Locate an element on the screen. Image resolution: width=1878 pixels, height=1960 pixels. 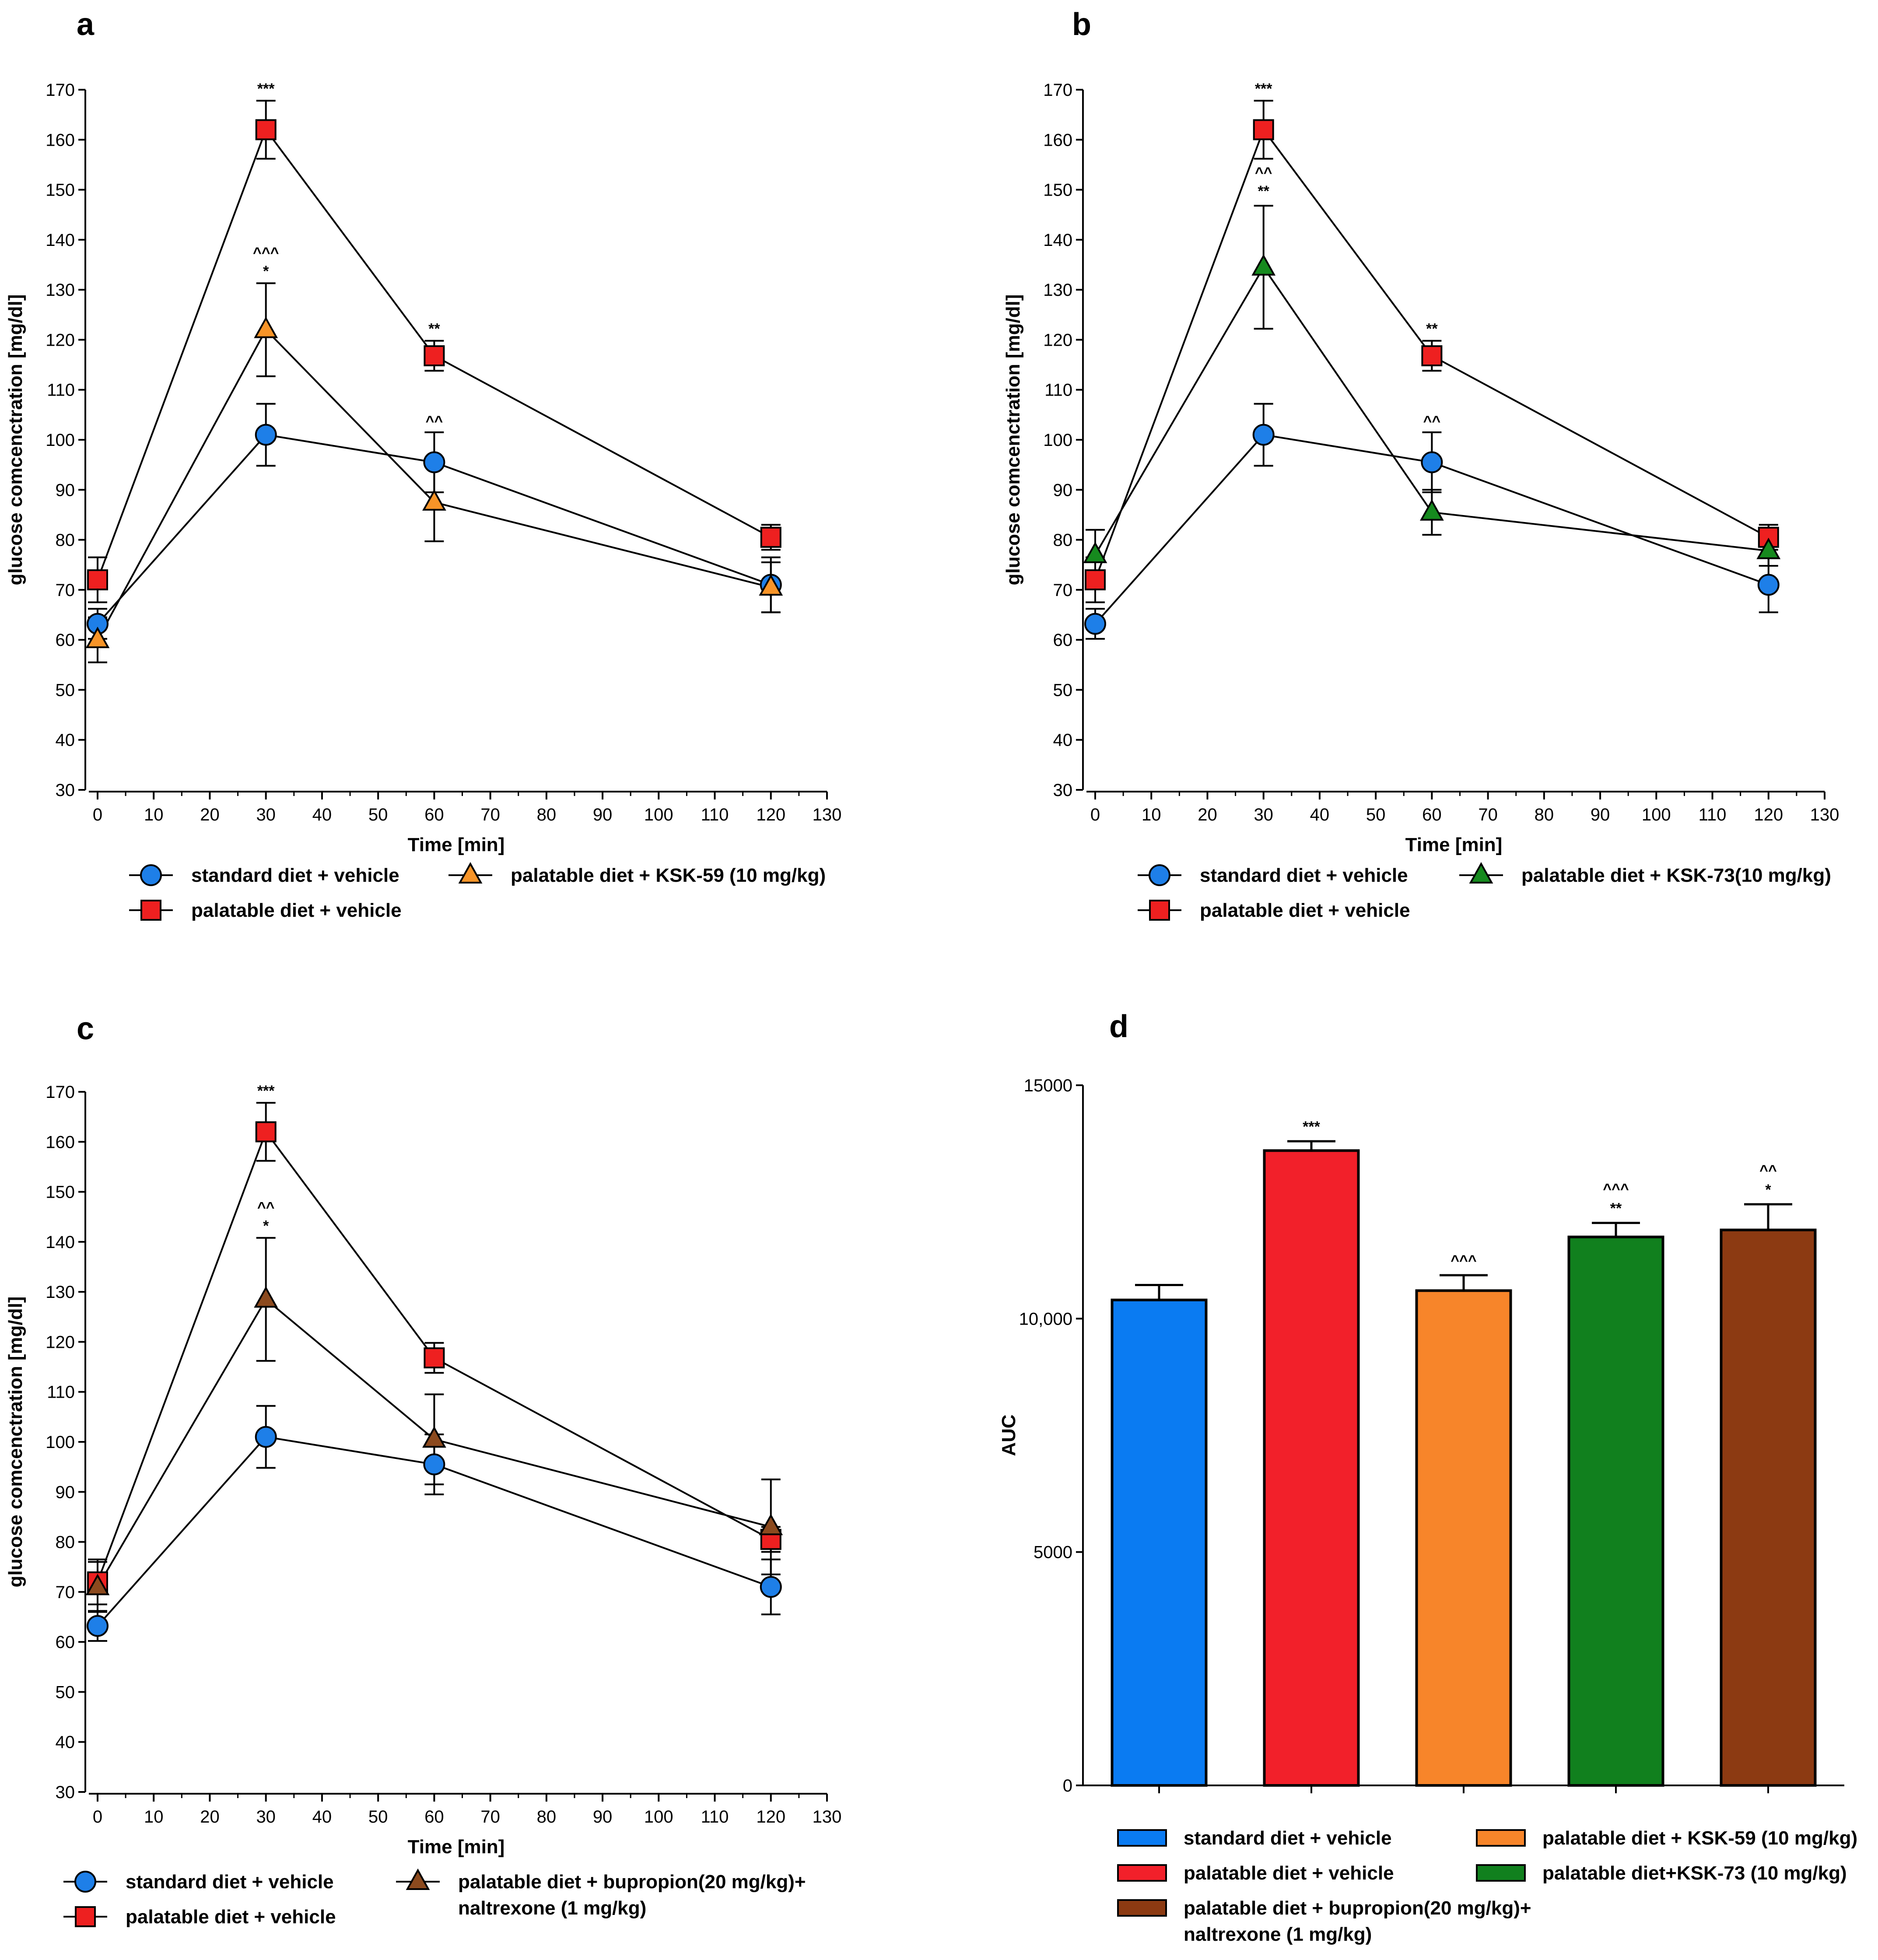
y-tick-label: 150 is located at coordinates (60, 190).